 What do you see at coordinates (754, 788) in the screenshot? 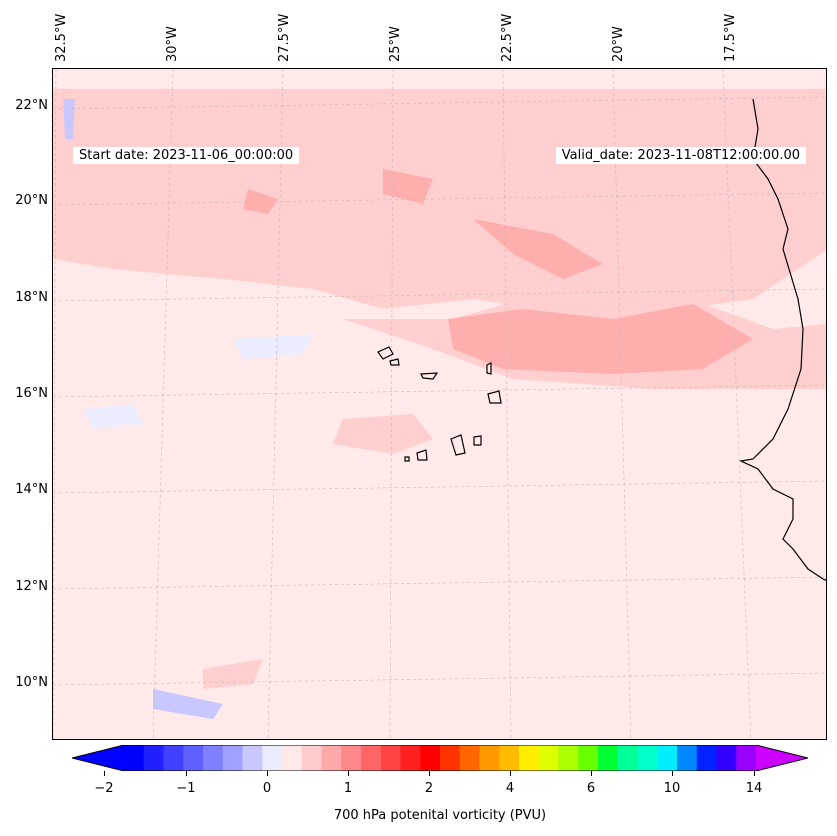
I see `colorbar-tick-label: 14` at bounding box center [754, 788].